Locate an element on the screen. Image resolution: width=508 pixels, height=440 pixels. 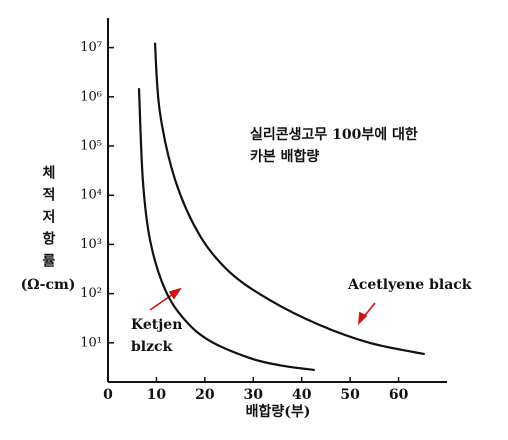
y-tick-label: 10⁷ is located at coordinates (91, 47).